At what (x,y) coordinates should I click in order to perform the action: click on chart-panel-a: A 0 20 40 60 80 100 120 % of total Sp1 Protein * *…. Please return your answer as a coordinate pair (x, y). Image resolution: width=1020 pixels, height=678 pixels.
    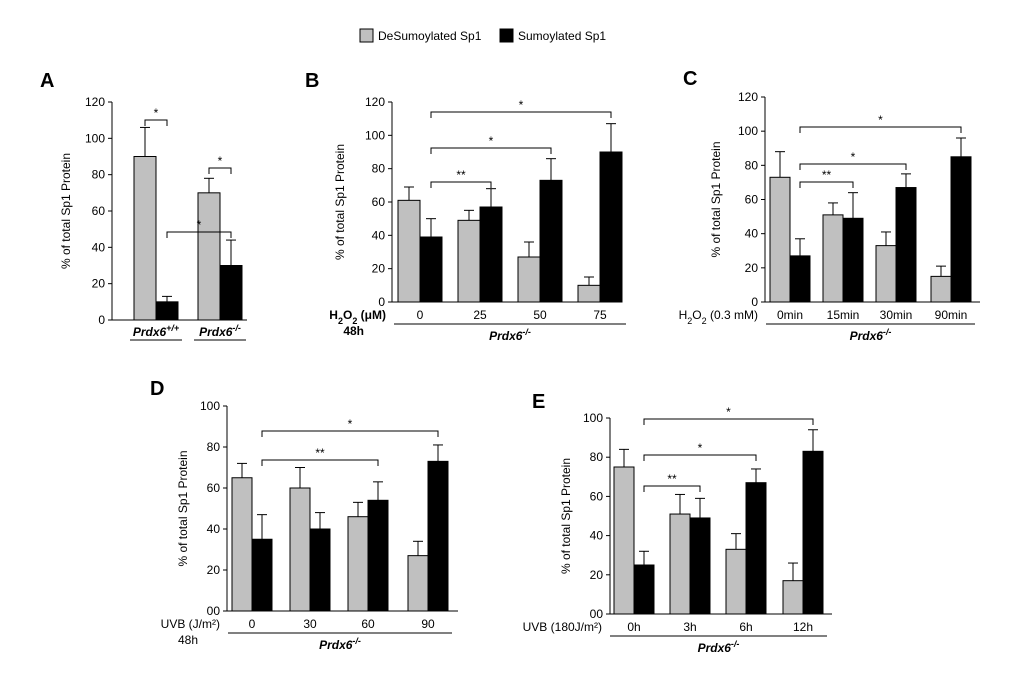
    Looking at the image, I should click on (143, 205).